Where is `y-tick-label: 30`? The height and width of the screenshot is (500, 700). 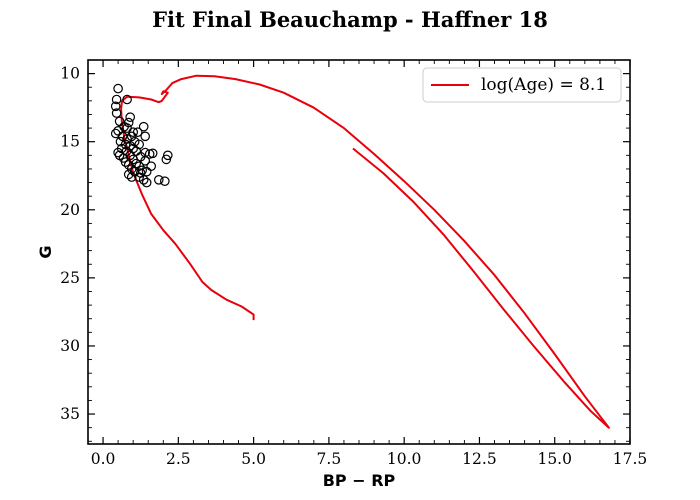 y-tick-label: 30 is located at coordinates (70, 346).